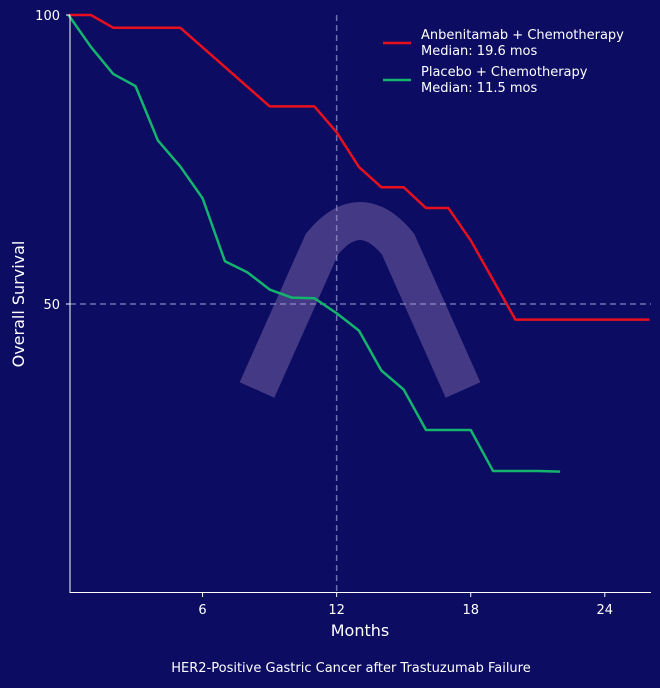 The width and height of the screenshot is (660, 688). What do you see at coordinates (202, 610) in the screenshot?
I see `x-tick-label: 6` at bounding box center [202, 610].